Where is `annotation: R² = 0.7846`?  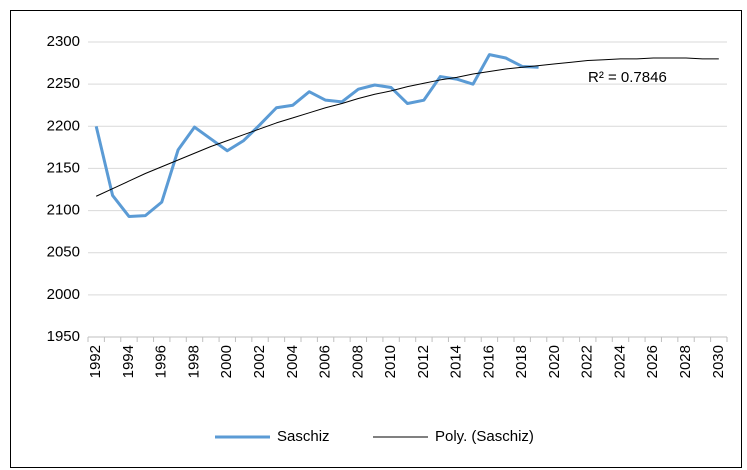
annotation: R² = 0.7846 is located at coordinates (627, 77).